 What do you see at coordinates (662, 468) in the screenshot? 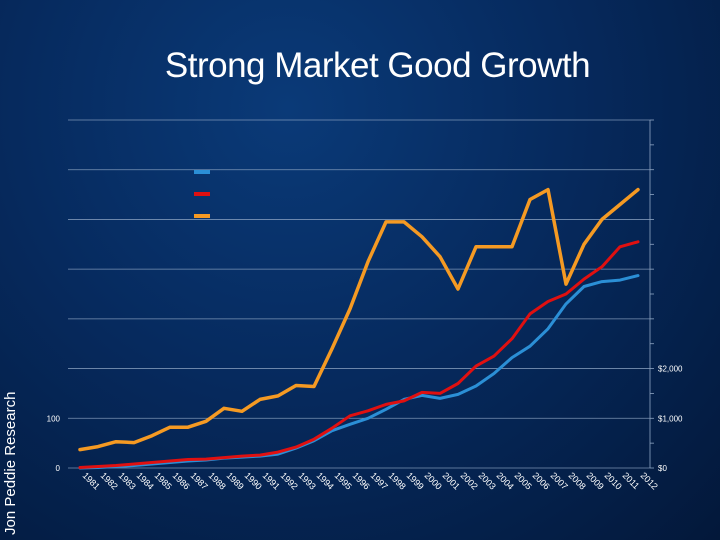
I see `right-axis-label: $0` at bounding box center [662, 468].